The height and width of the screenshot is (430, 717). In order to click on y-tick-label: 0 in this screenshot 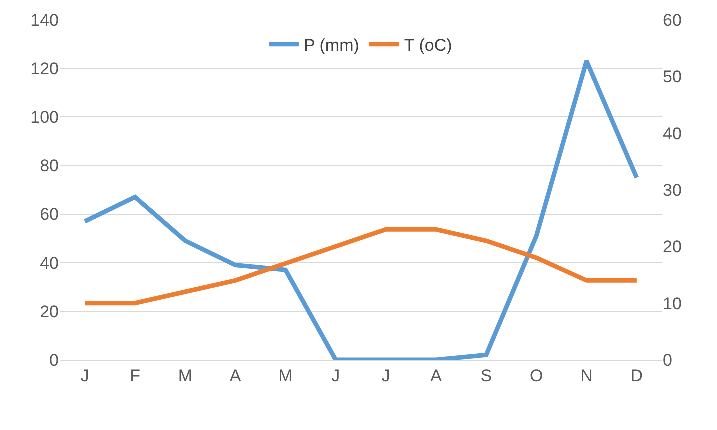, I will do `click(54, 360)`.